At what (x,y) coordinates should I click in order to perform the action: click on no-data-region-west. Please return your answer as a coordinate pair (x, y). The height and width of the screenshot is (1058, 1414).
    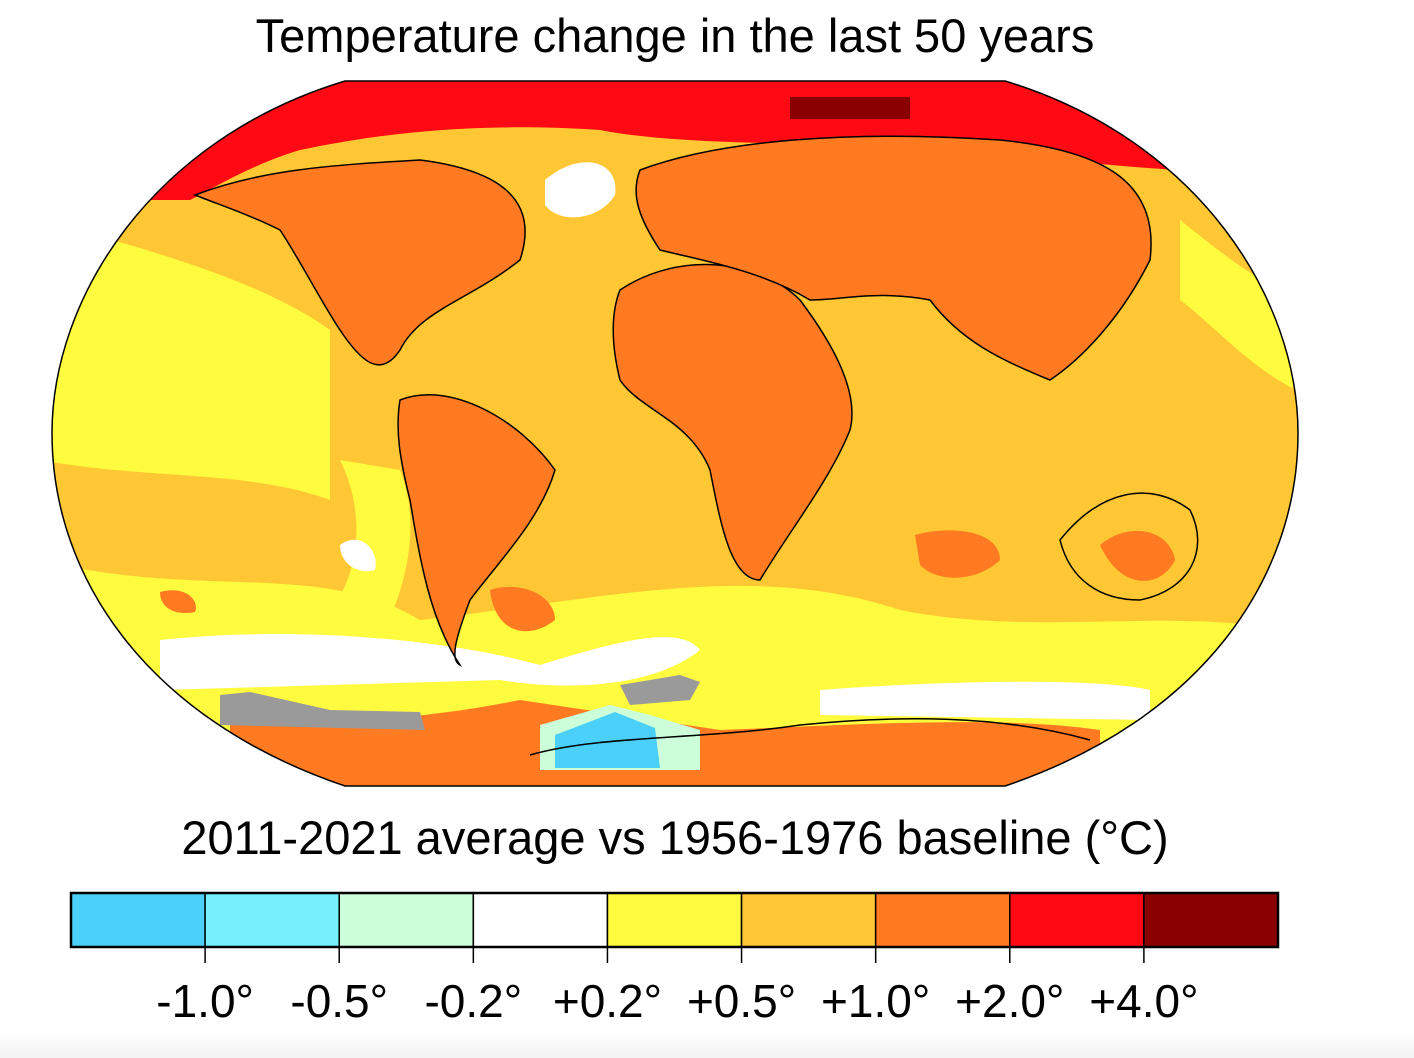
    Looking at the image, I should click on (322, 711).